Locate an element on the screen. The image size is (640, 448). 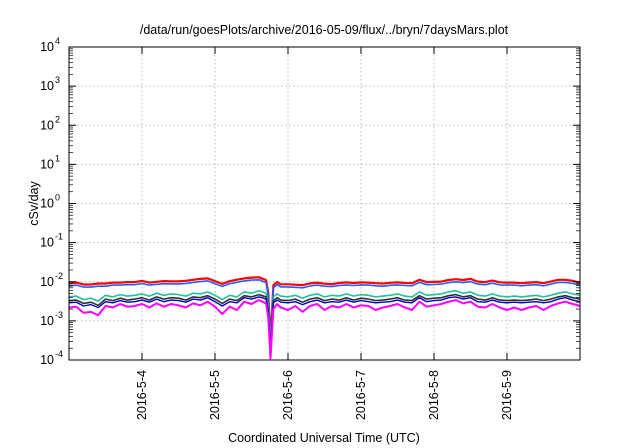
x-tick-label: 2016-5-6 is located at coordinates (288, 395).